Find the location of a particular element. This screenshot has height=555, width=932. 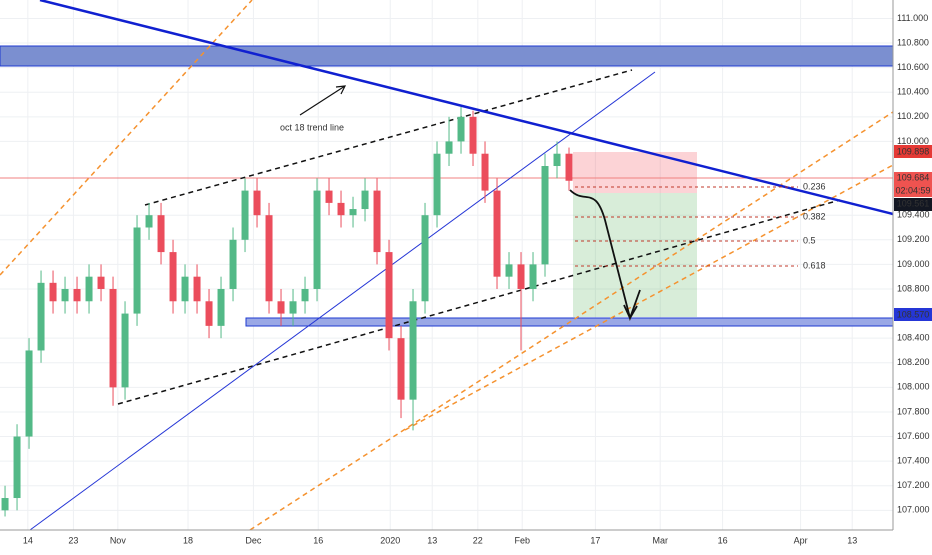

x-tick-label: 2020 is located at coordinates (390, 540).